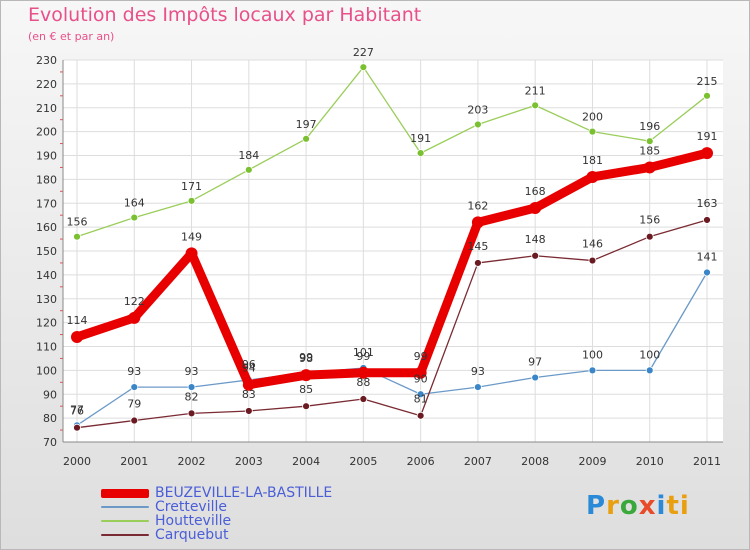 The image size is (750, 550). What do you see at coordinates (125, 535) in the screenshot?
I see `legend-swatch-carquebut` at bounding box center [125, 535].